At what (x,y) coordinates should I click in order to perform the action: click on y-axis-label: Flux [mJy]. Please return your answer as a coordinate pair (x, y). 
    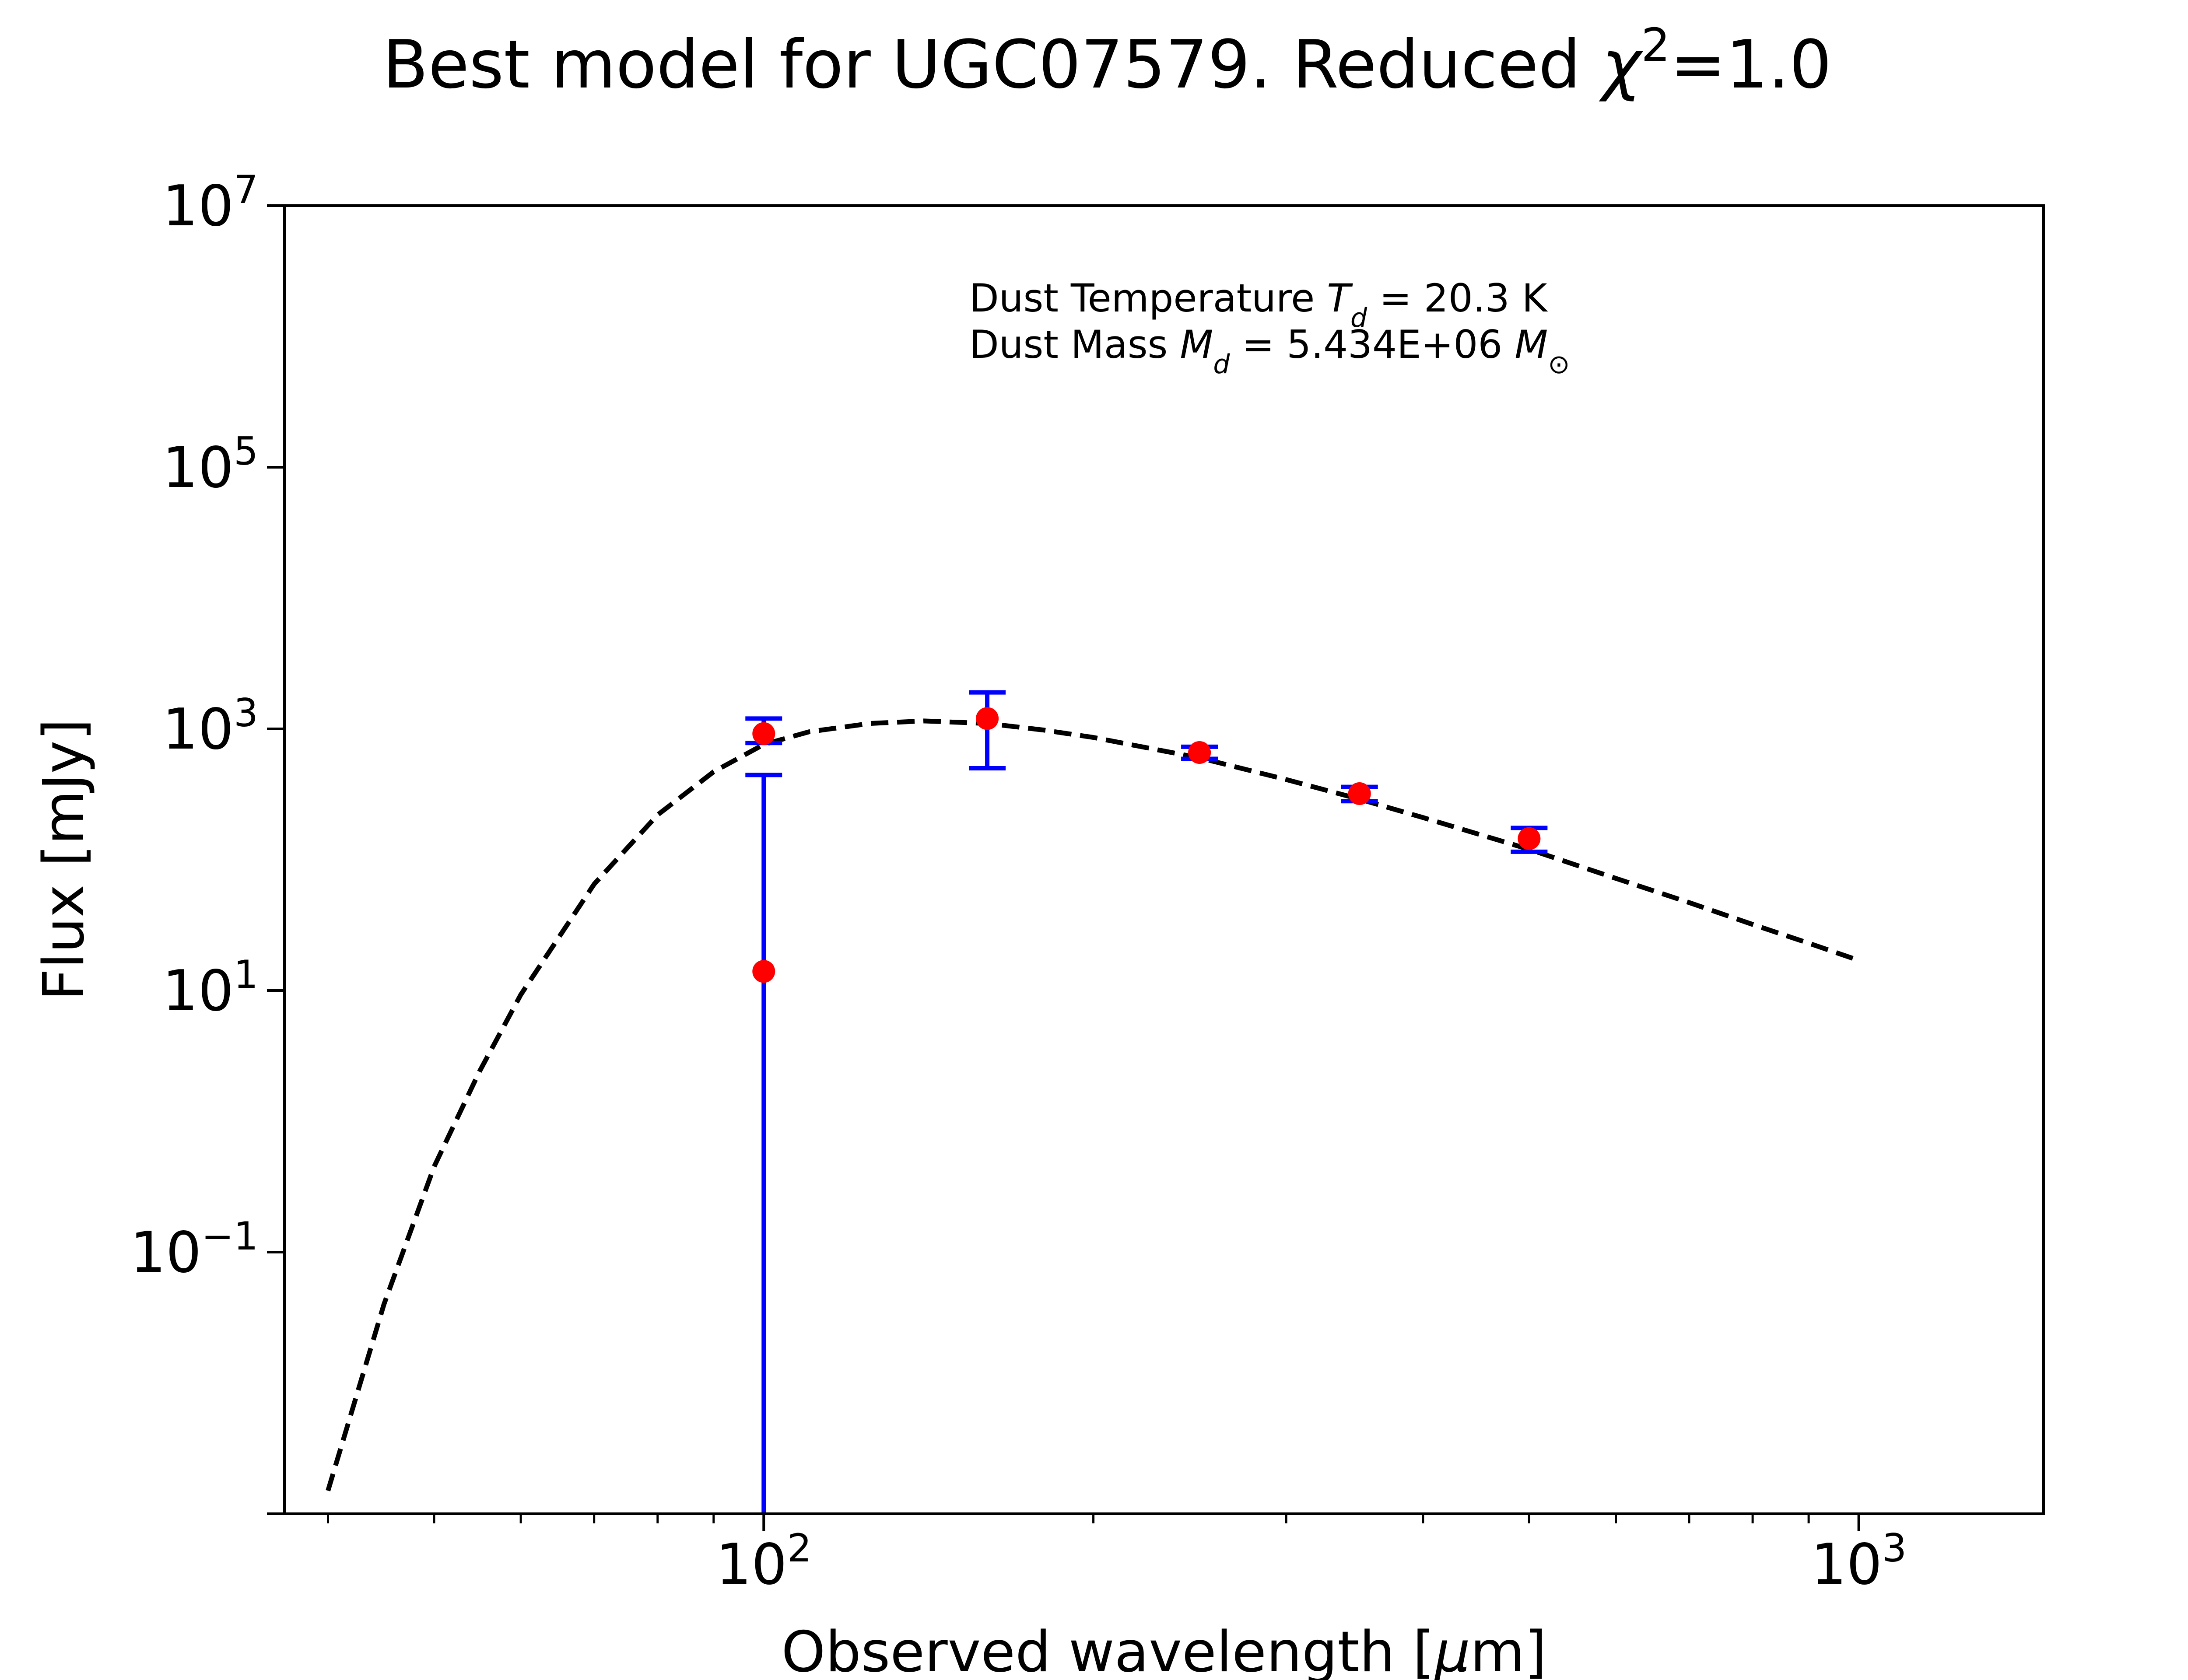
    Looking at the image, I should click on (64, 860).